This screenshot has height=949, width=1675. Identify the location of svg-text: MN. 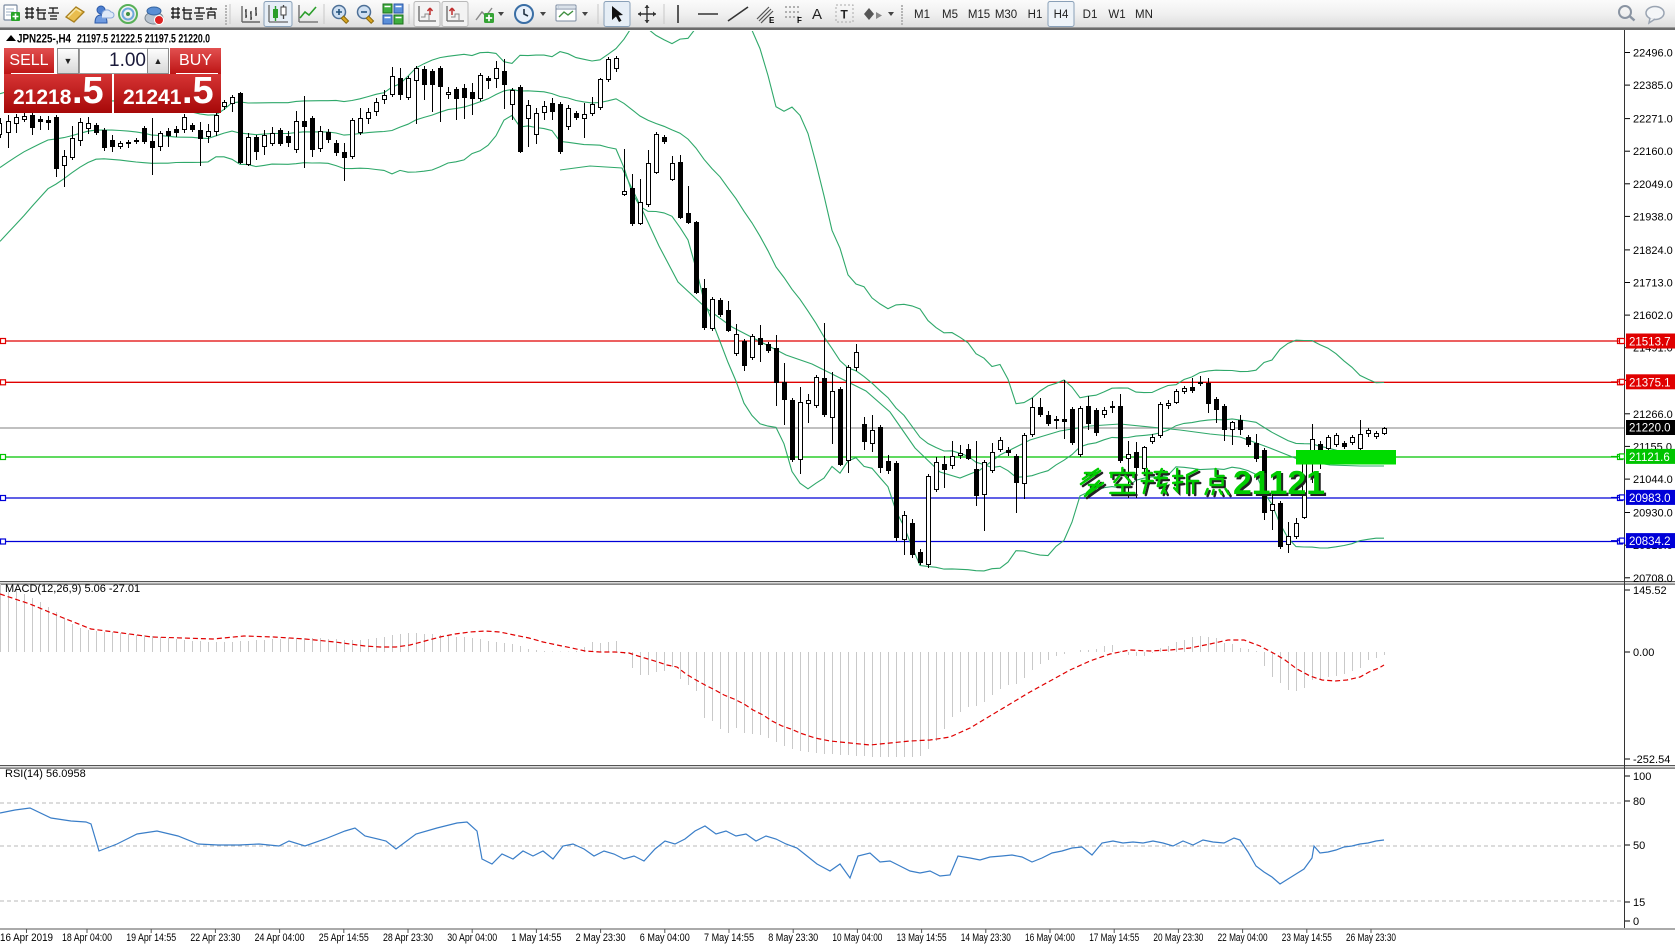
(1144, 15).